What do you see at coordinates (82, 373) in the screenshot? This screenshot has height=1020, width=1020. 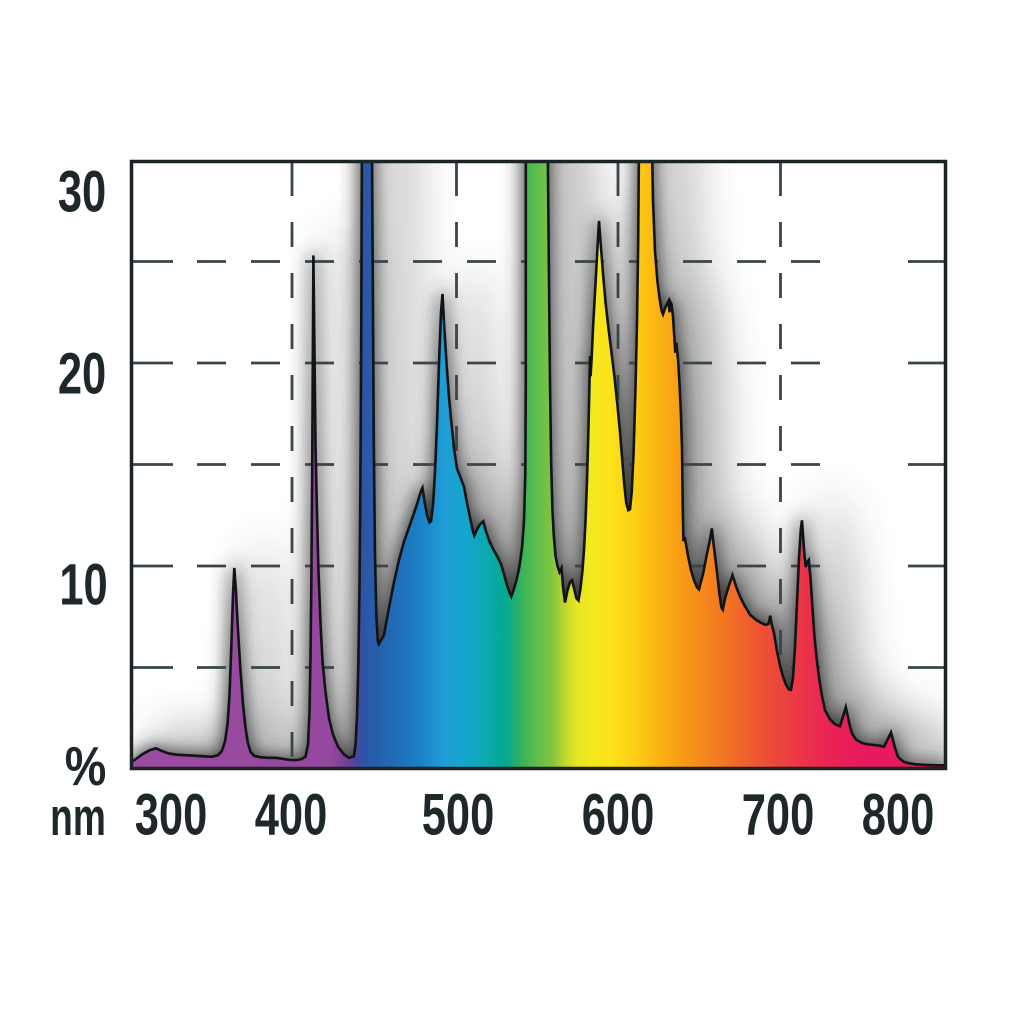 I see `svg-text: 20` at bounding box center [82, 373].